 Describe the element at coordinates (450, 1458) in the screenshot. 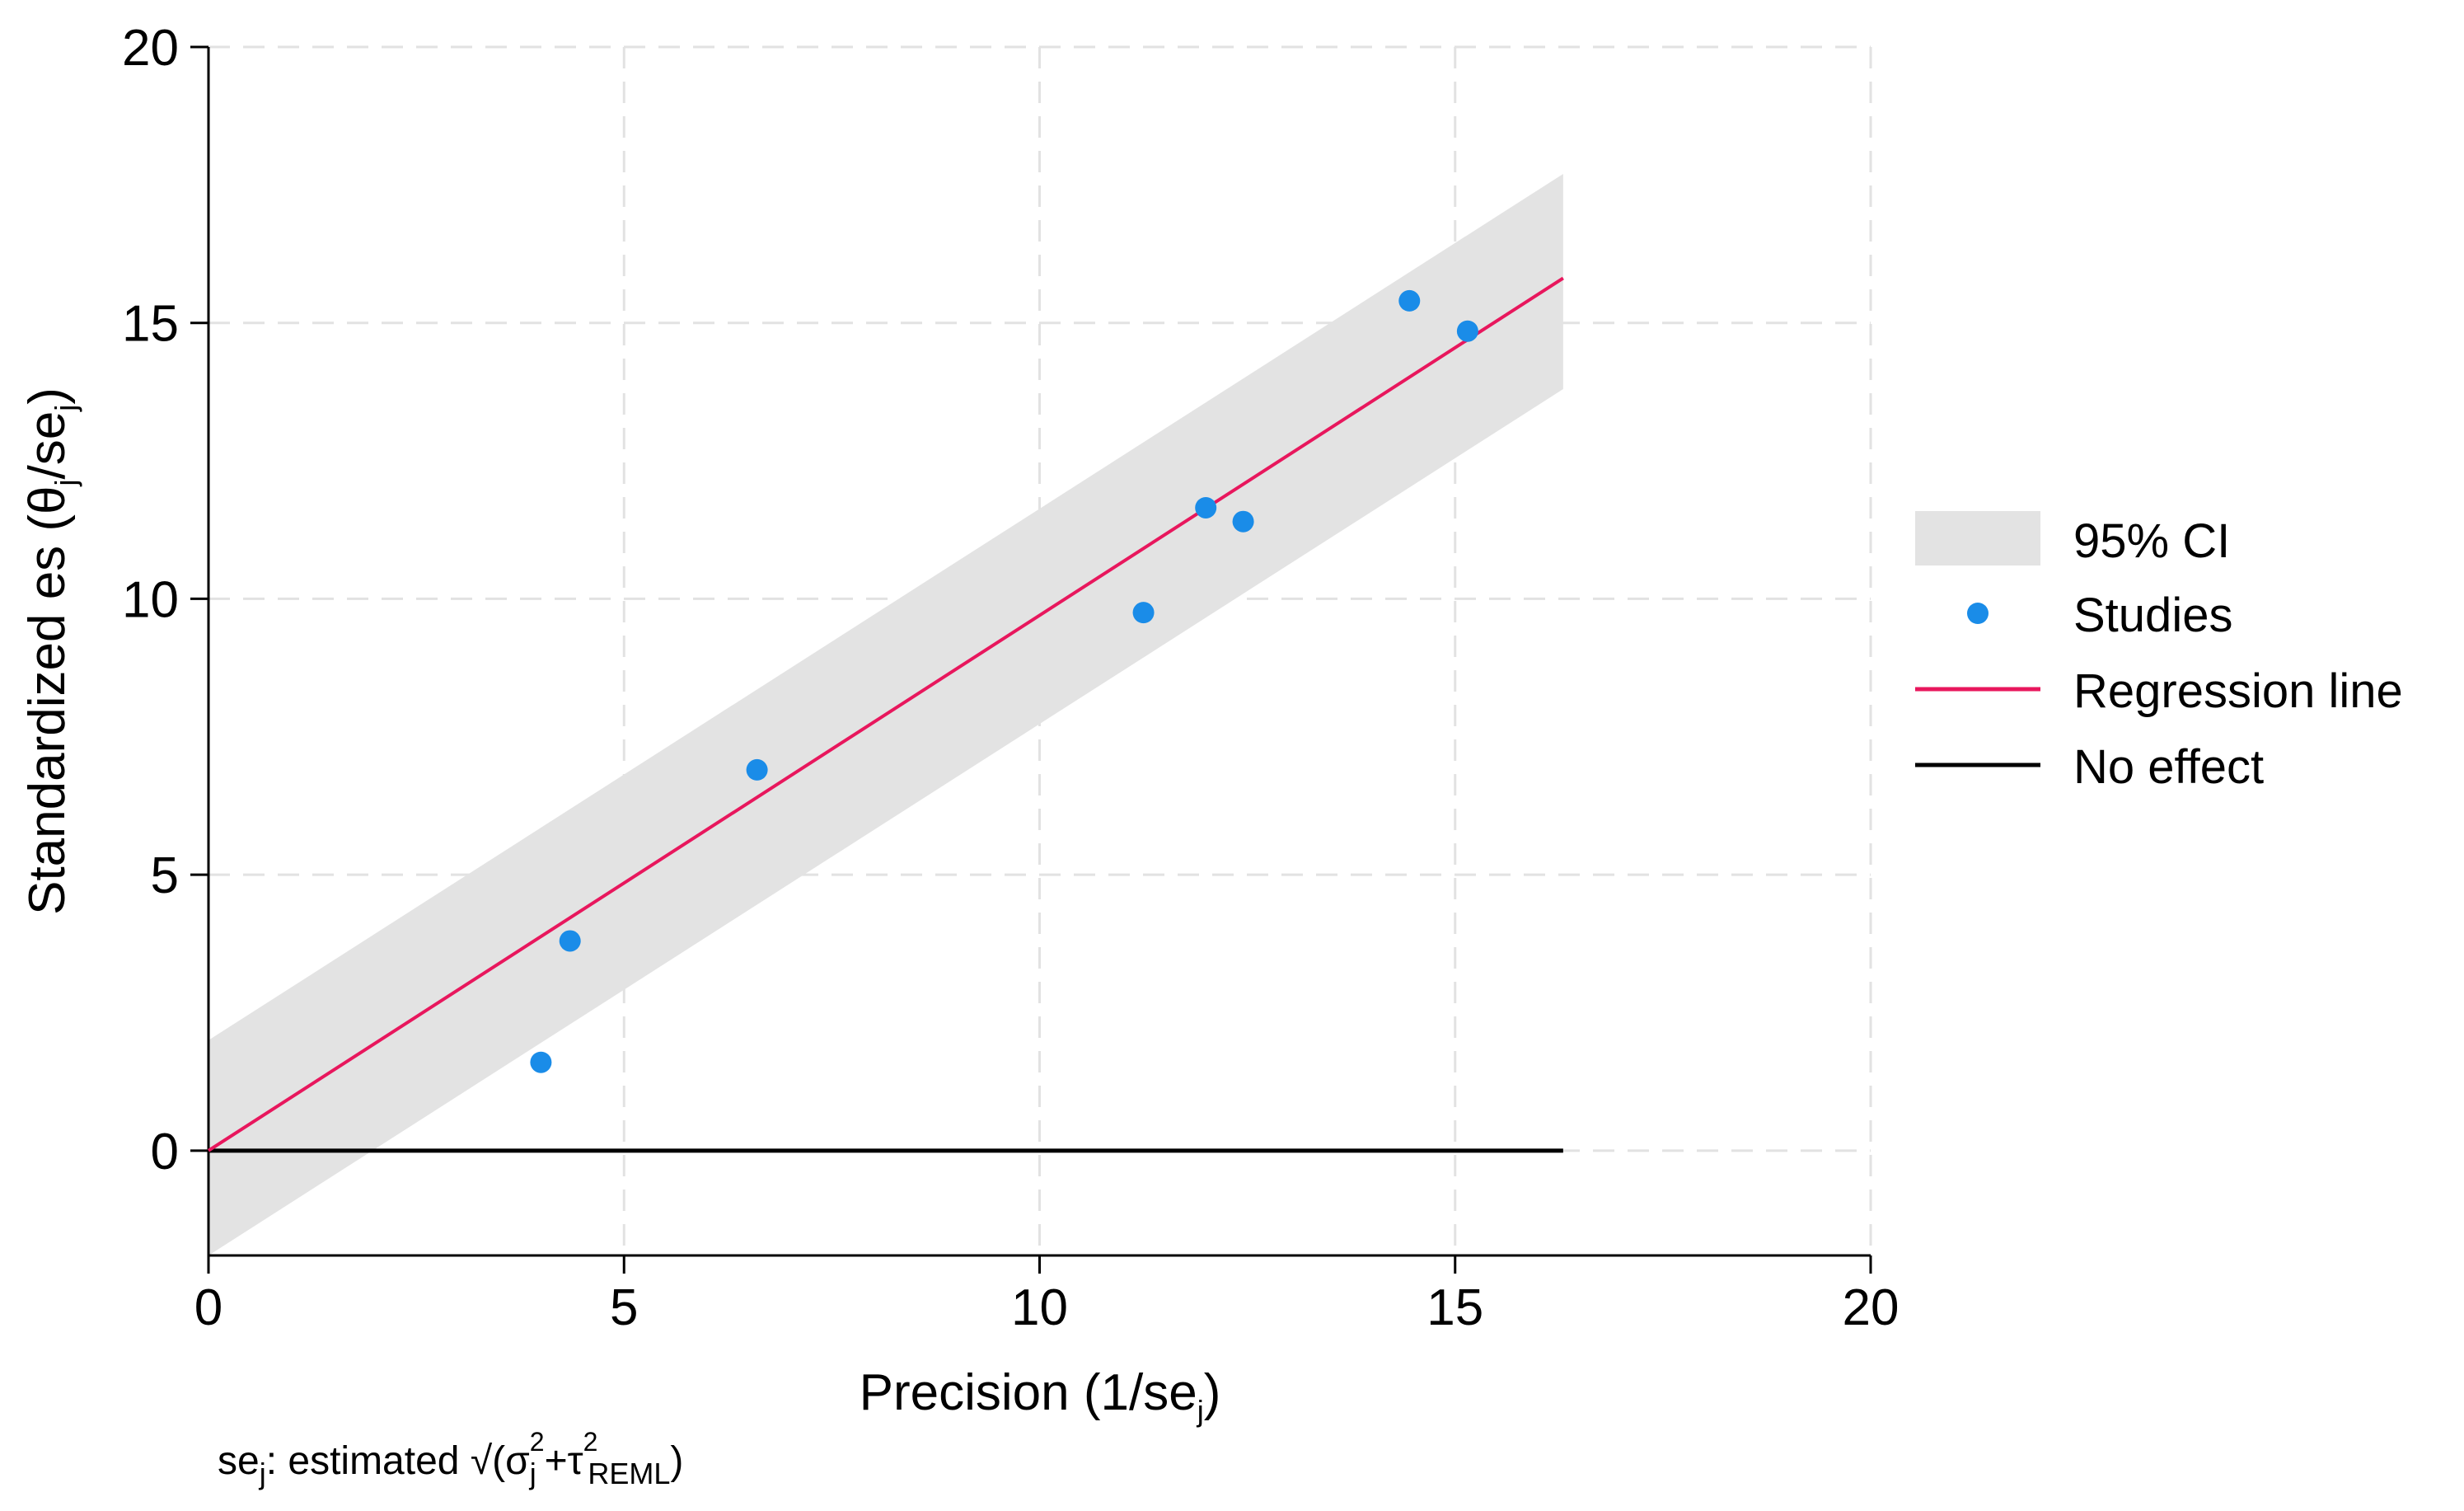

I see `footnote: sej: estimated √(σj2+τ2 REML)` at that location.